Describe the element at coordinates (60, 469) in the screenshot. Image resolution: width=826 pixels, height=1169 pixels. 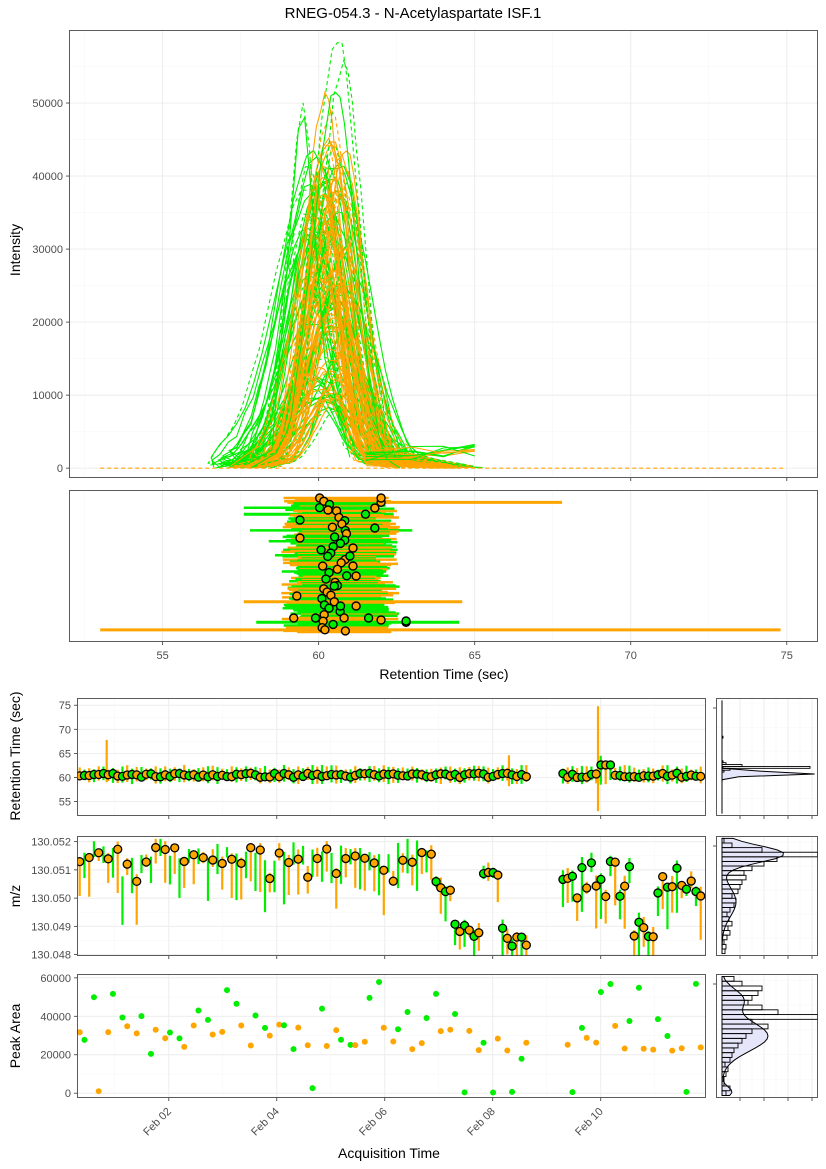
I see `y-tick-label: 0` at that location.